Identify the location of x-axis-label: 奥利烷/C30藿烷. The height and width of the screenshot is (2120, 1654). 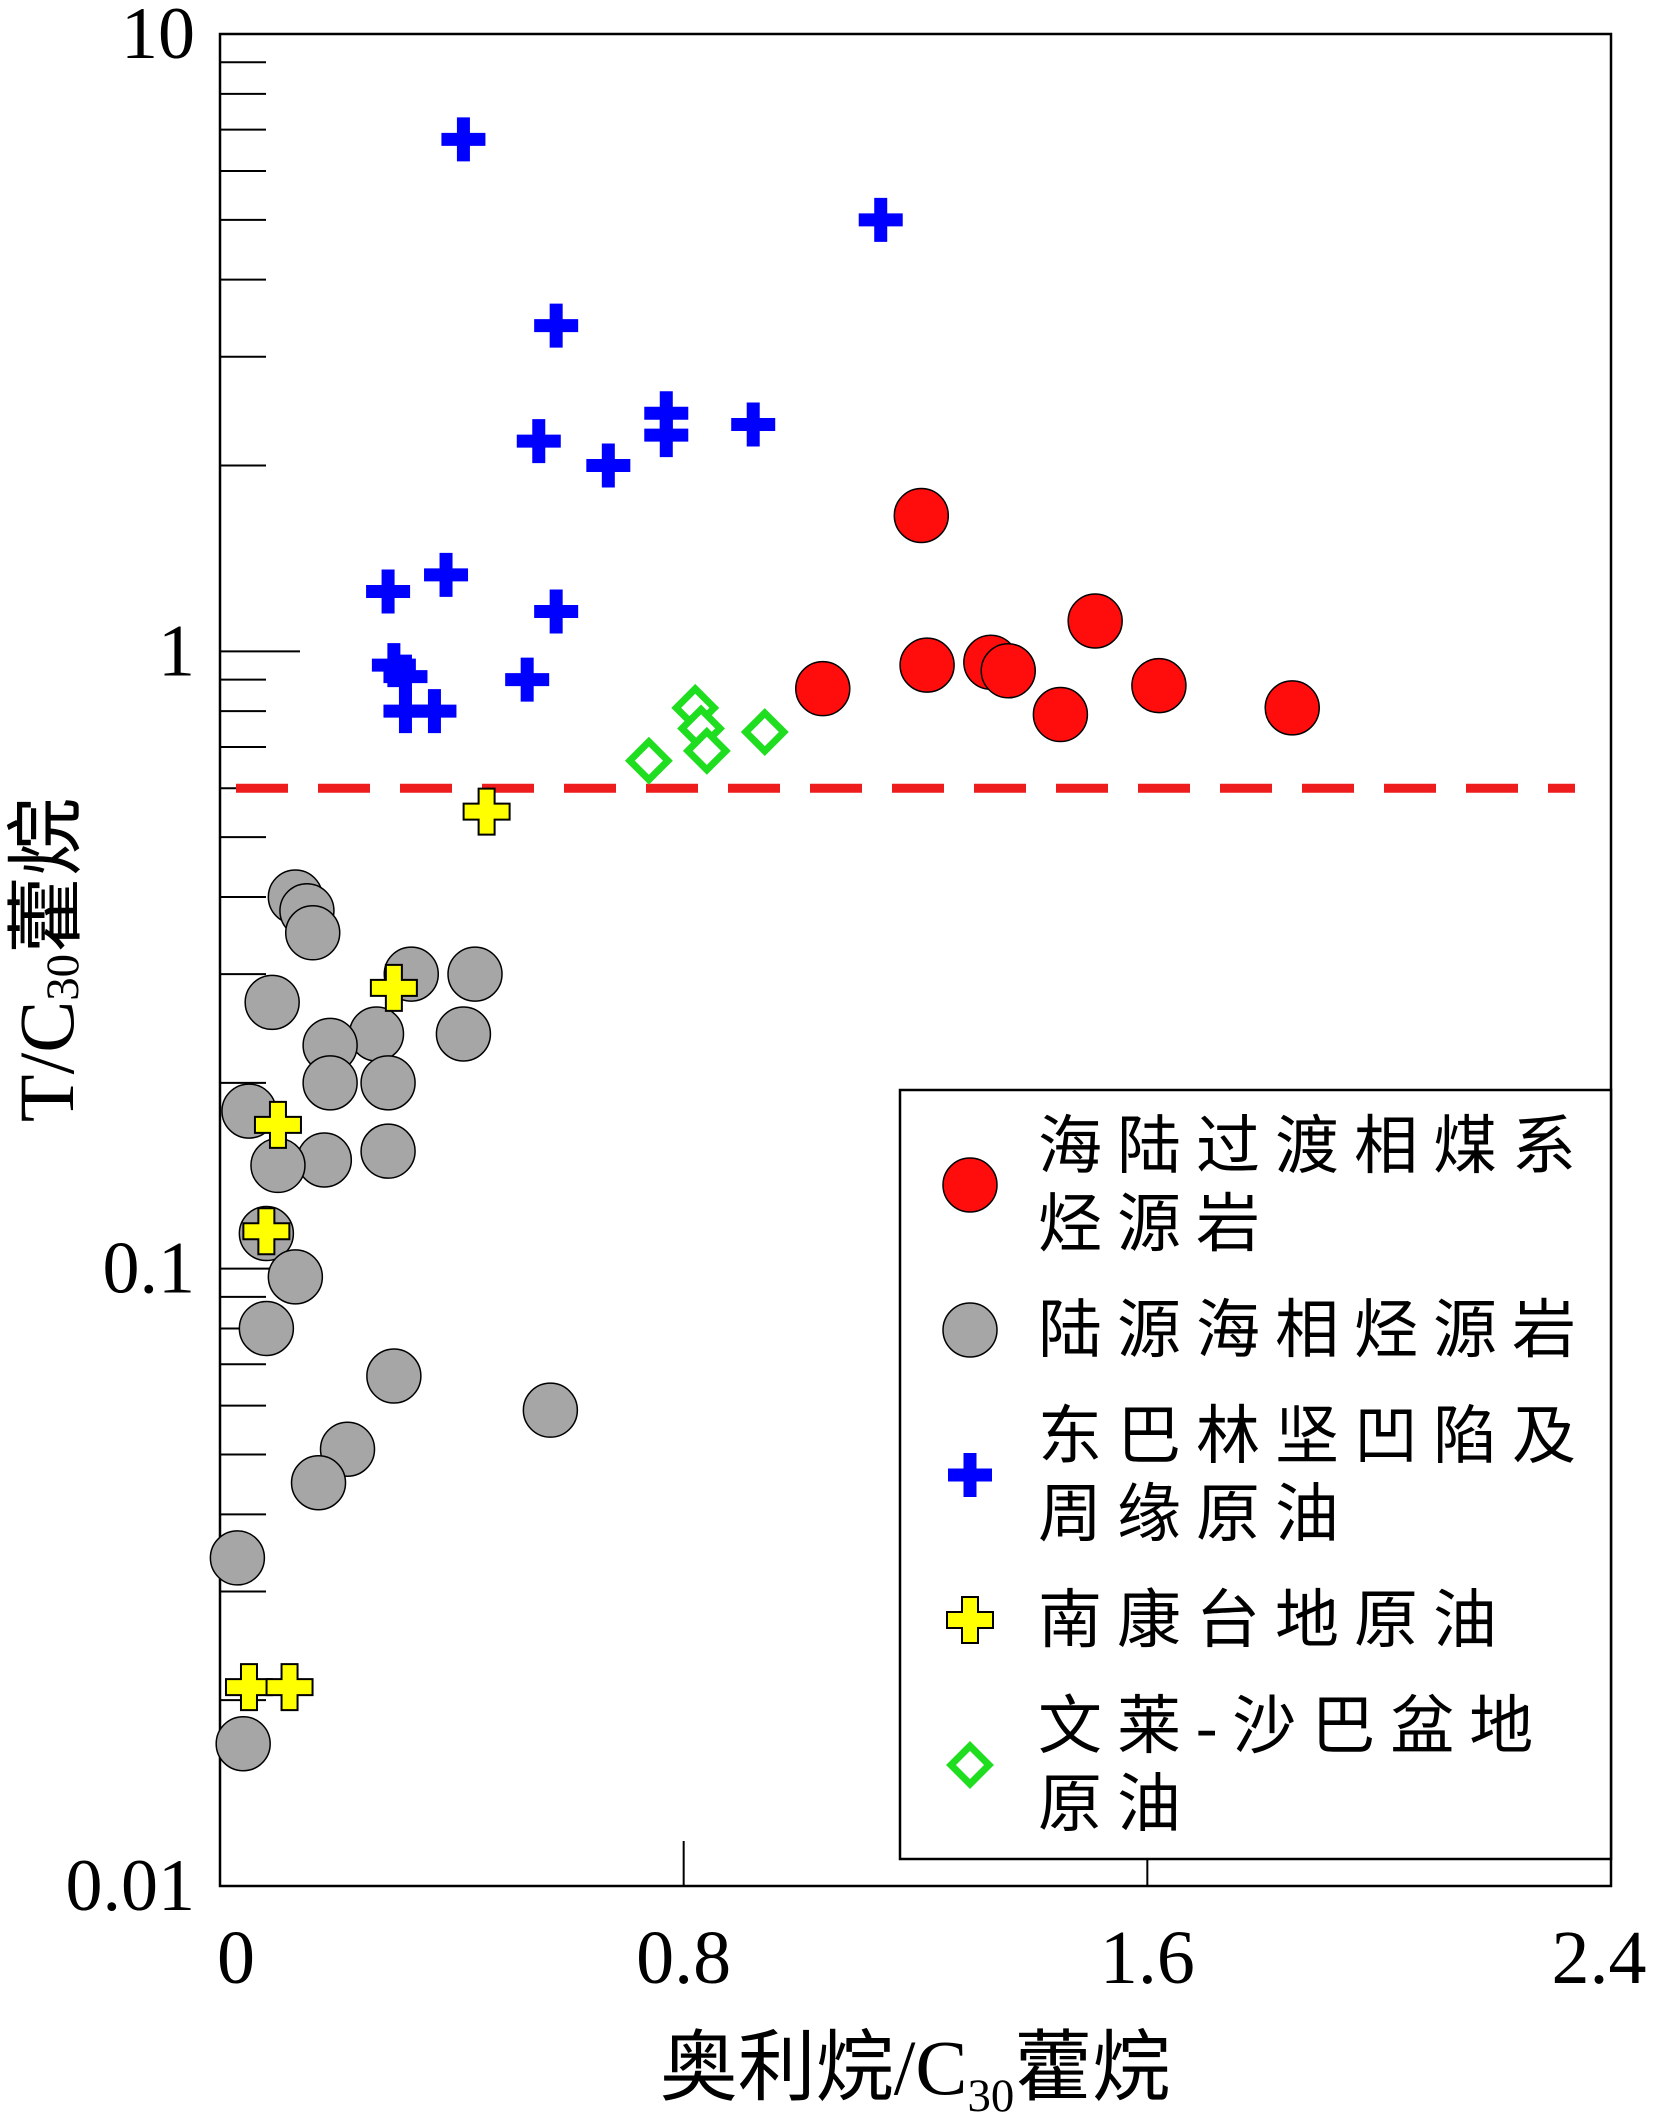
(915, 2072).